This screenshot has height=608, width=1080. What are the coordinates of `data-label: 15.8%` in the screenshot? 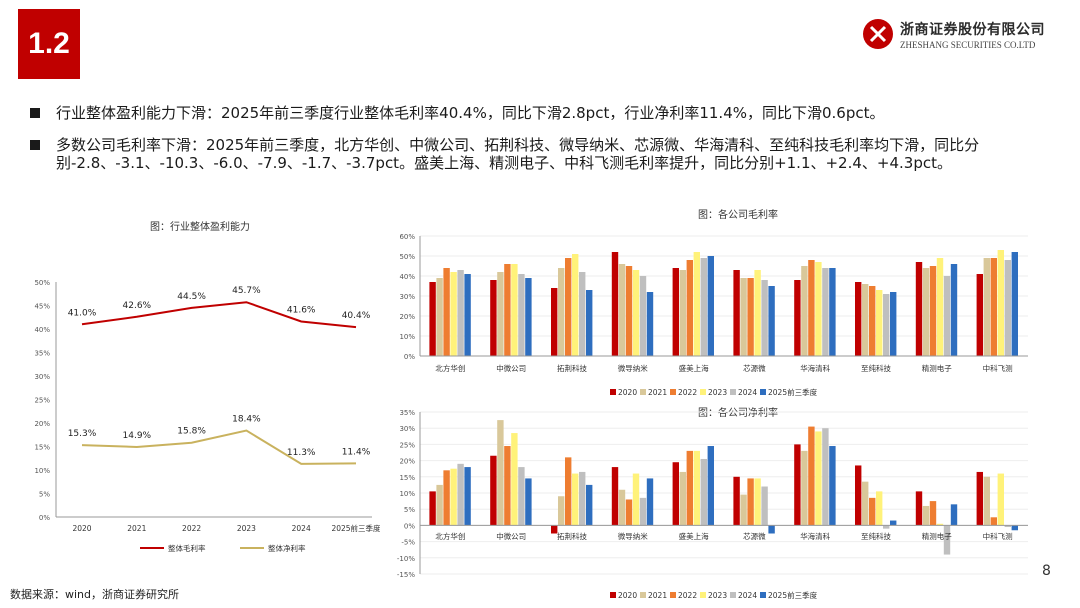 It's located at (191, 432).